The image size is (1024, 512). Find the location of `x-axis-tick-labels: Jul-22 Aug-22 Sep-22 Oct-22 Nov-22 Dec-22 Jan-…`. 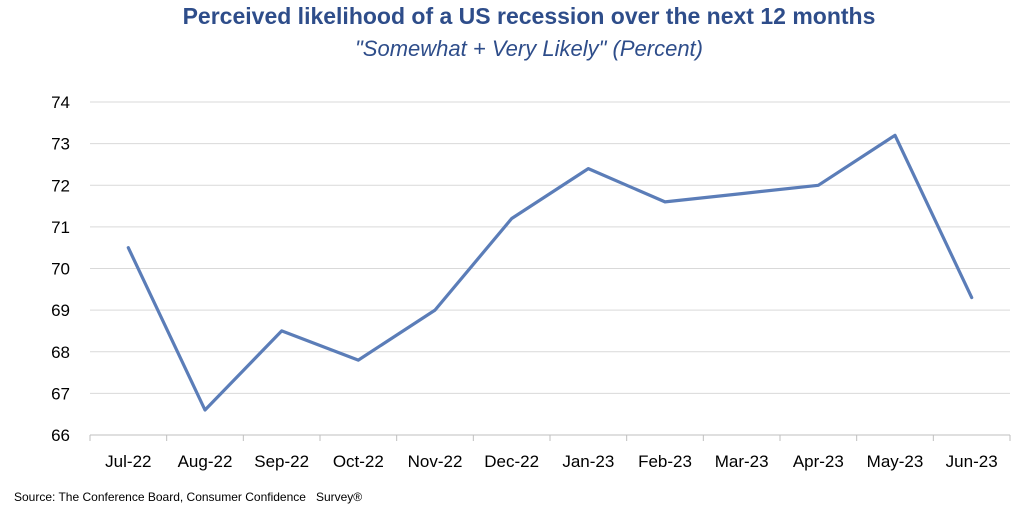

x-axis-tick-labels: Jul-22 Aug-22 Sep-22 Oct-22 Nov-22 Dec-22 Jan-… is located at coordinates (551, 461).